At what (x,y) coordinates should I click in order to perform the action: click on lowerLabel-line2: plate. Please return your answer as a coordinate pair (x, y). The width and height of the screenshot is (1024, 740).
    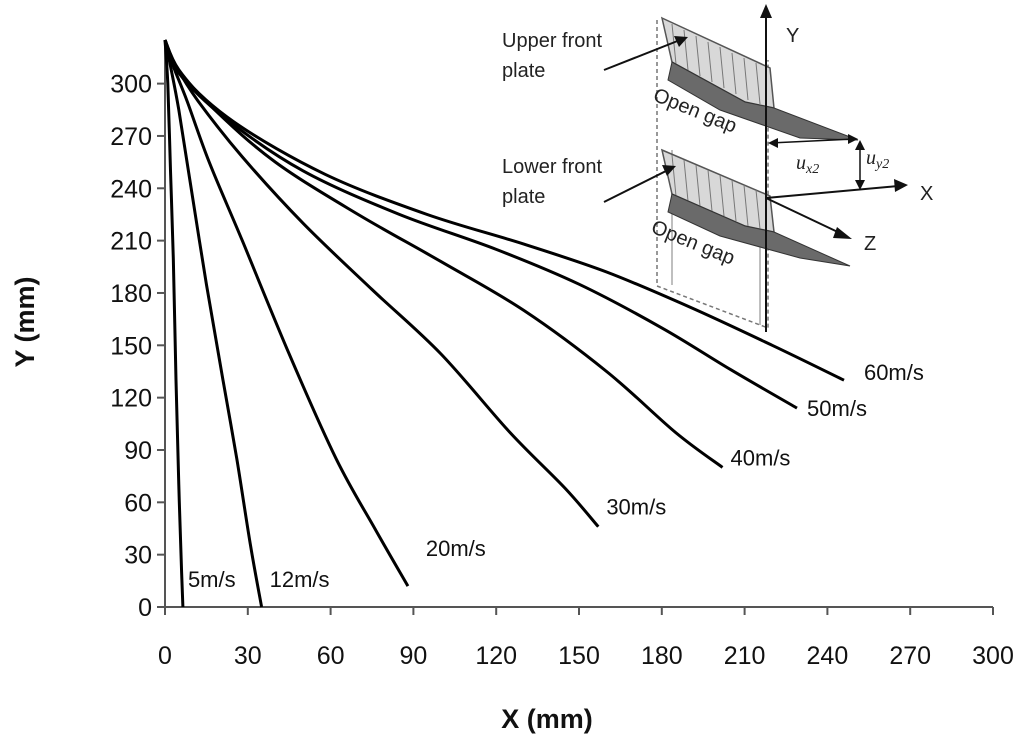
    Looking at the image, I should click on (523, 197).